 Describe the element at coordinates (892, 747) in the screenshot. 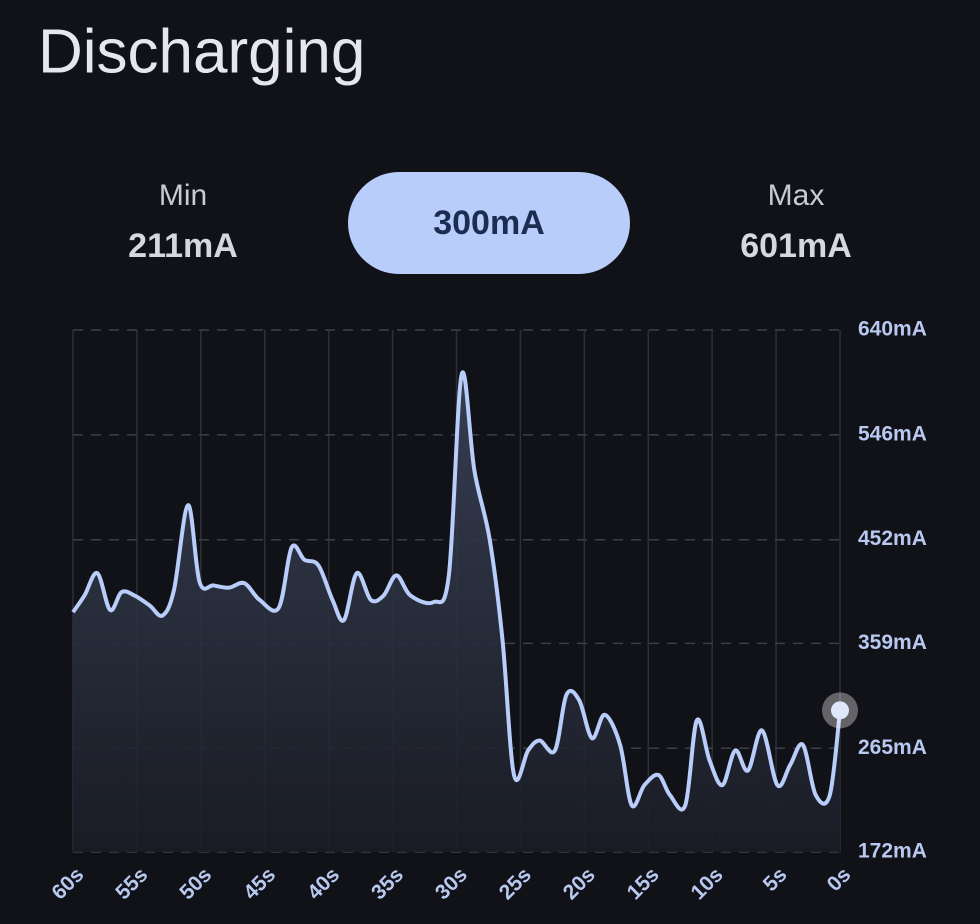

I see `y-tick-label: 265mA` at that location.